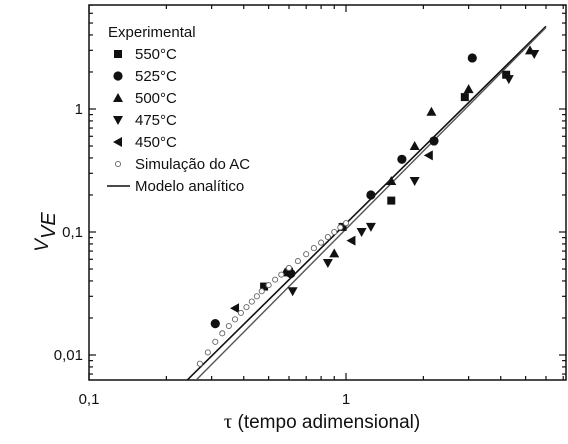 This screenshot has height=444, width=568. I want to click on y-tick-label: 1, so click(79, 109).